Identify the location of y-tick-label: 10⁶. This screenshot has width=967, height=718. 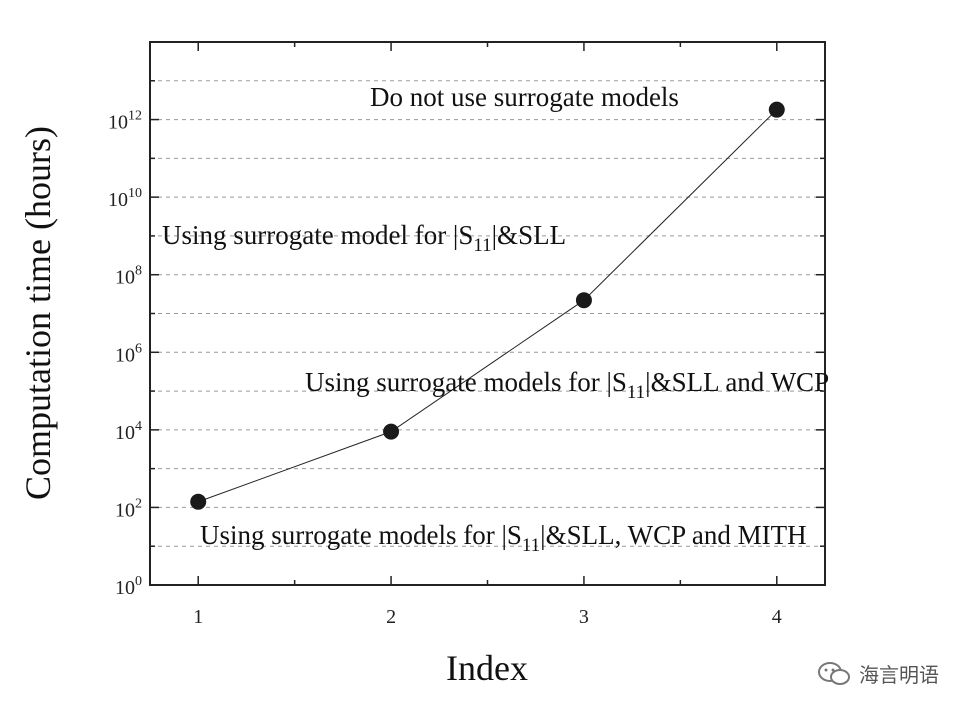
(128, 353).